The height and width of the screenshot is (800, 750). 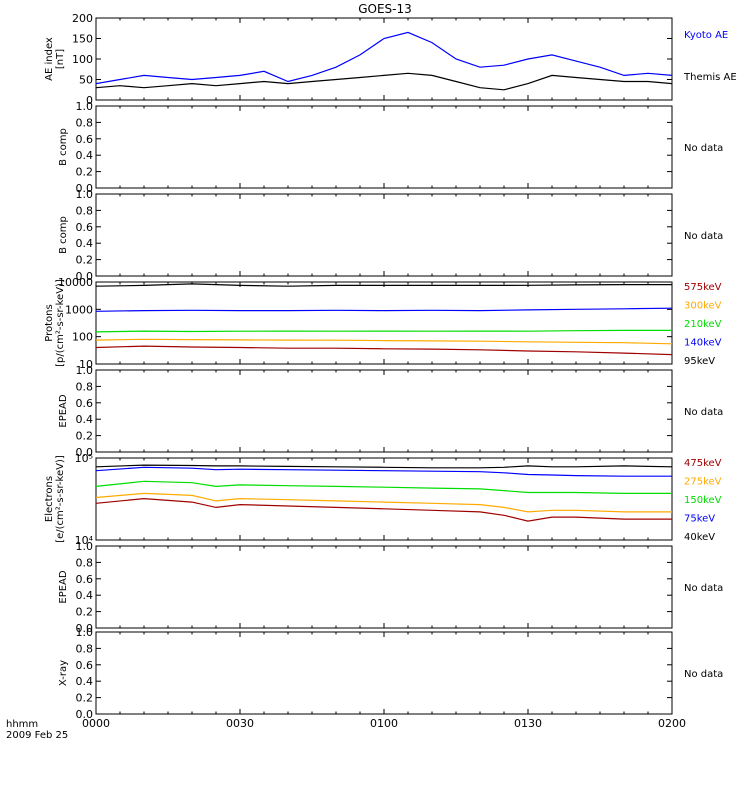 I want to click on panel-bcomp1: 0.0 0.2 0.4 0.6 0.8 1.0 B comp No data, so click(x=390, y=147).